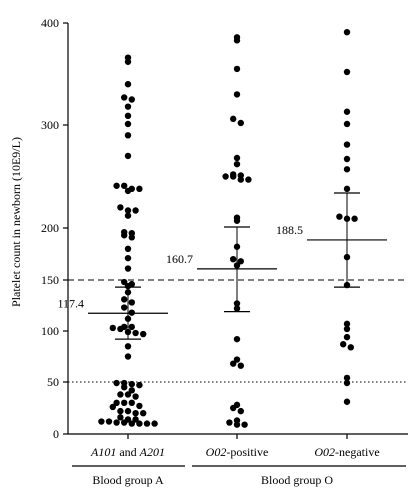  Describe the element at coordinates (128, 480) in the screenshot. I see `group-a-label: Blood group A` at that location.